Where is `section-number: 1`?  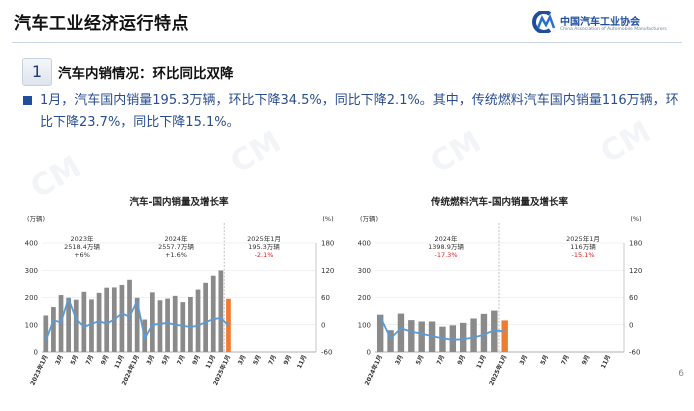 section-number: 1 is located at coordinates (37, 72).